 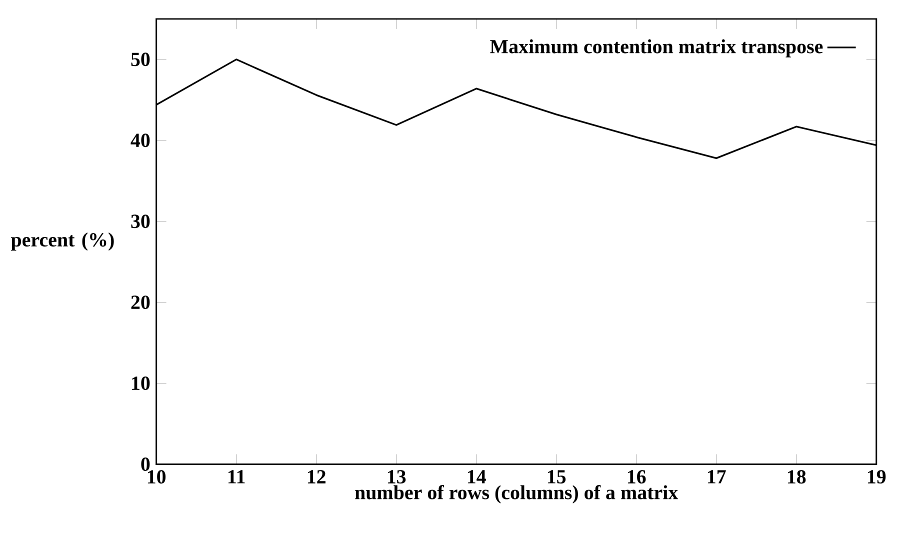 What do you see at coordinates (157, 477) in the screenshot?
I see `x-tick-label: 10` at bounding box center [157, 477].